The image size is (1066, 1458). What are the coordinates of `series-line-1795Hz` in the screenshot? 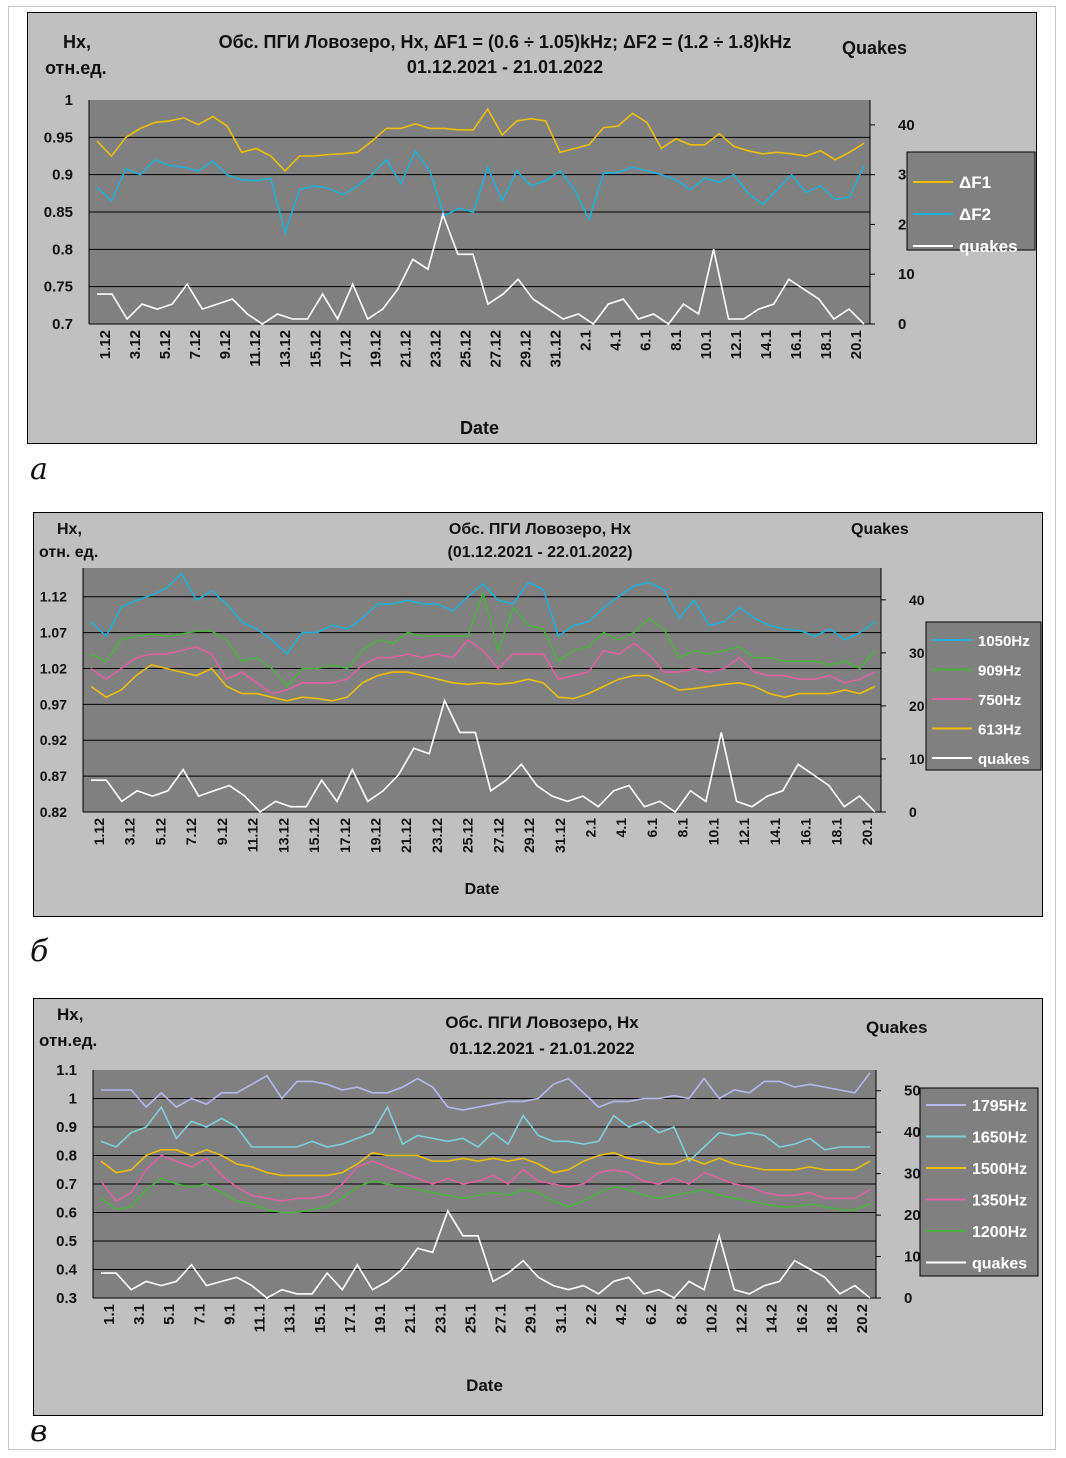 It's located at (486, 1091).